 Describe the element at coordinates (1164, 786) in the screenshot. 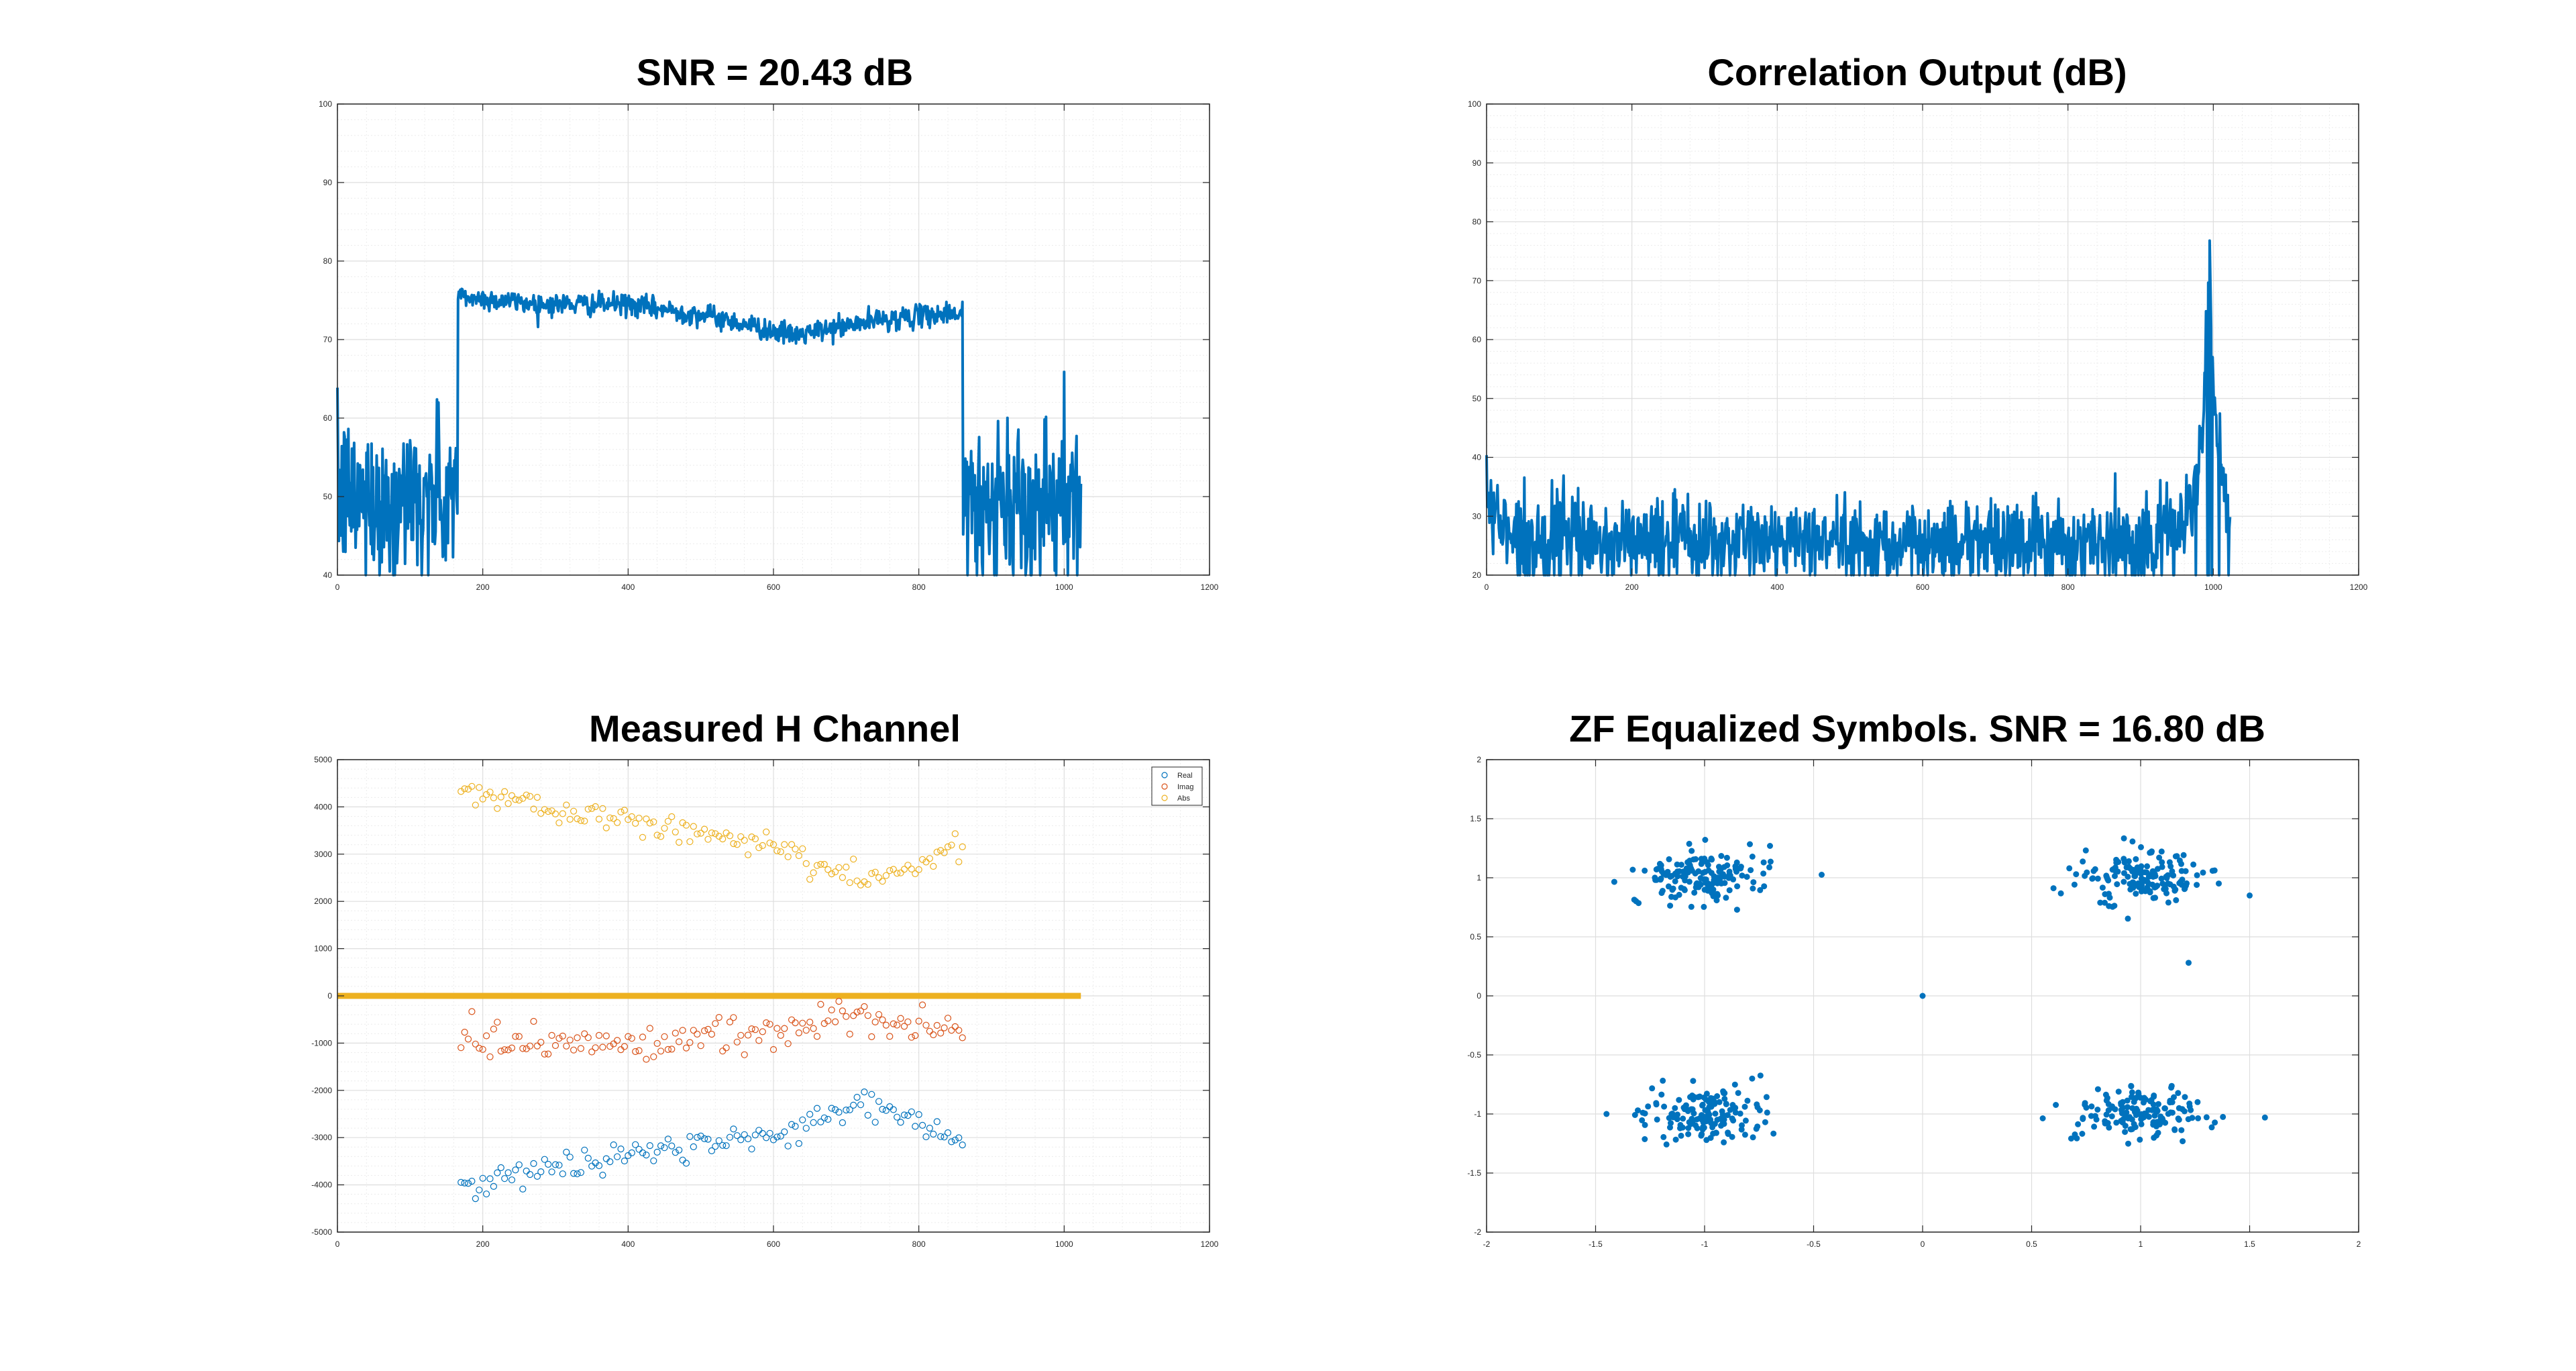

I see `legend-marker-imag` at that location.